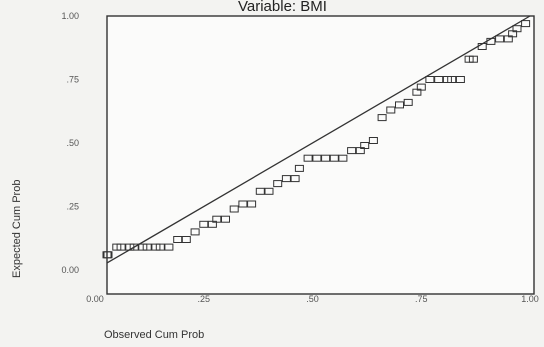 Image resolution: width=544 pixels, height=347 pixels. I want to click on x-tick-label: 1.00, so click(530, 299).